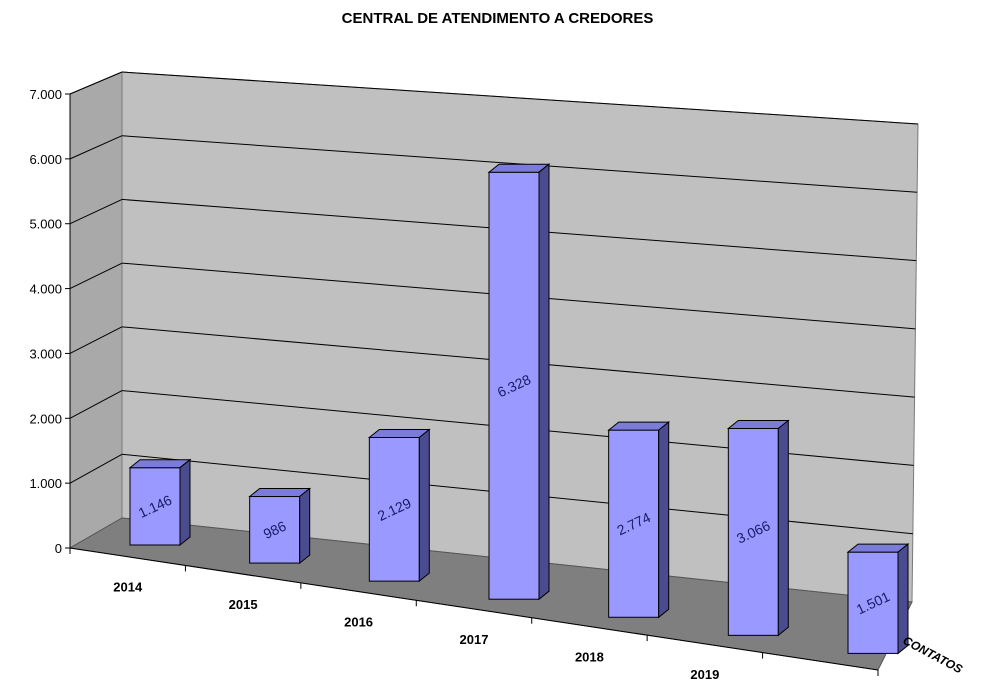  What do you see at coordinates (704, 673) in the screenshot?
I see `x-tick-label: 2019` at bounding box center [704, 673].